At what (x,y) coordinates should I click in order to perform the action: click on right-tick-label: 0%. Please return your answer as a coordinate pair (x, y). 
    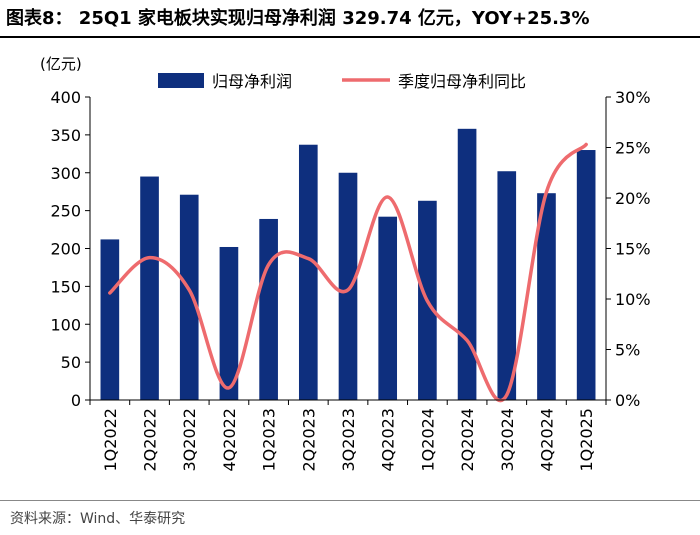
    Looking at the image, I should click on (627, 400).